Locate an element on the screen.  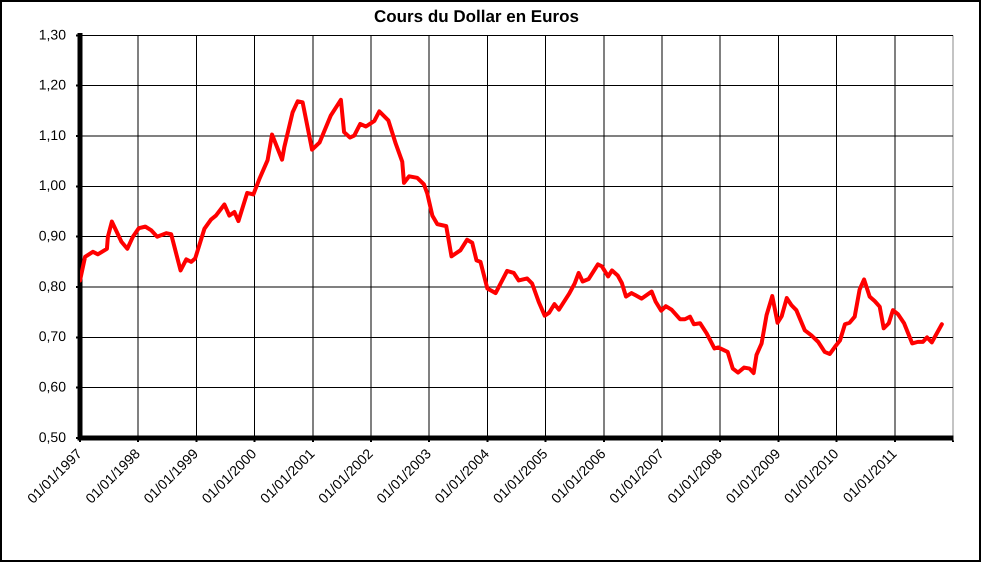
y-tick-label: 0,70 is located at coordinates (52, 336).